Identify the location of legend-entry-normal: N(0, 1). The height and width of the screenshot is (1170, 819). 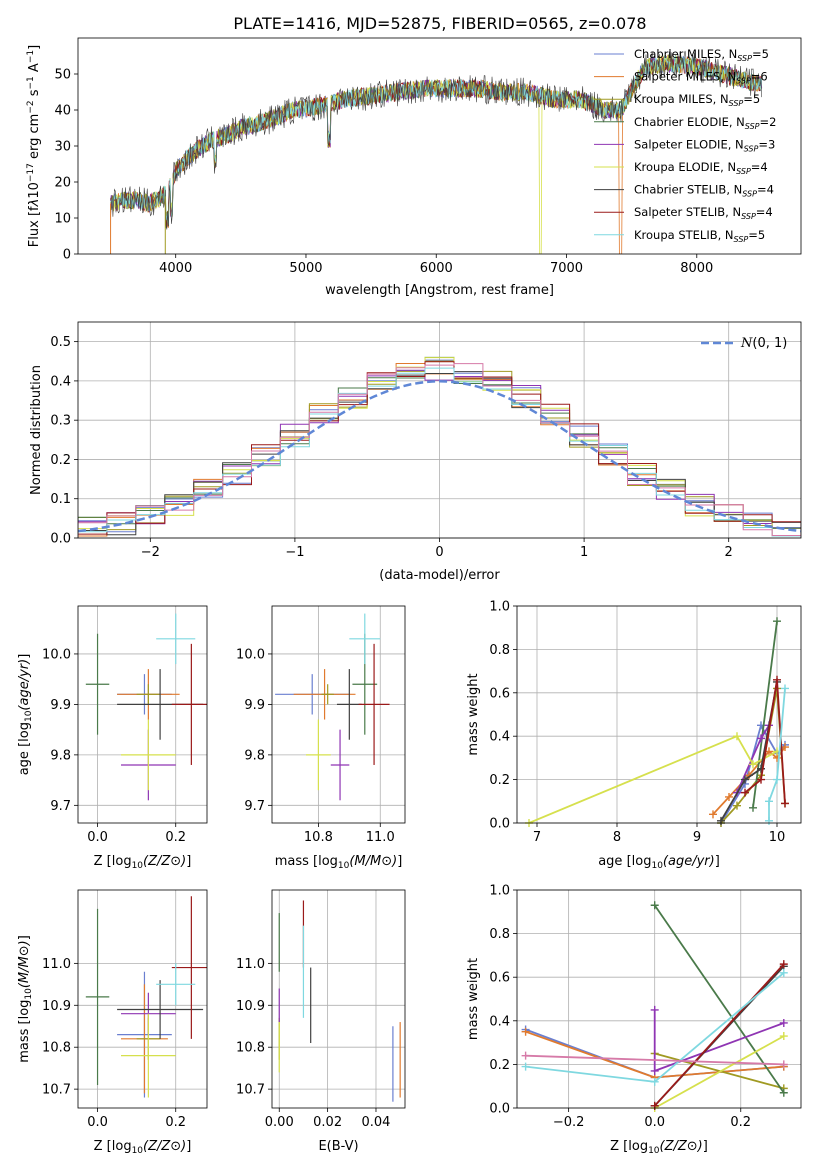
(763, 343).